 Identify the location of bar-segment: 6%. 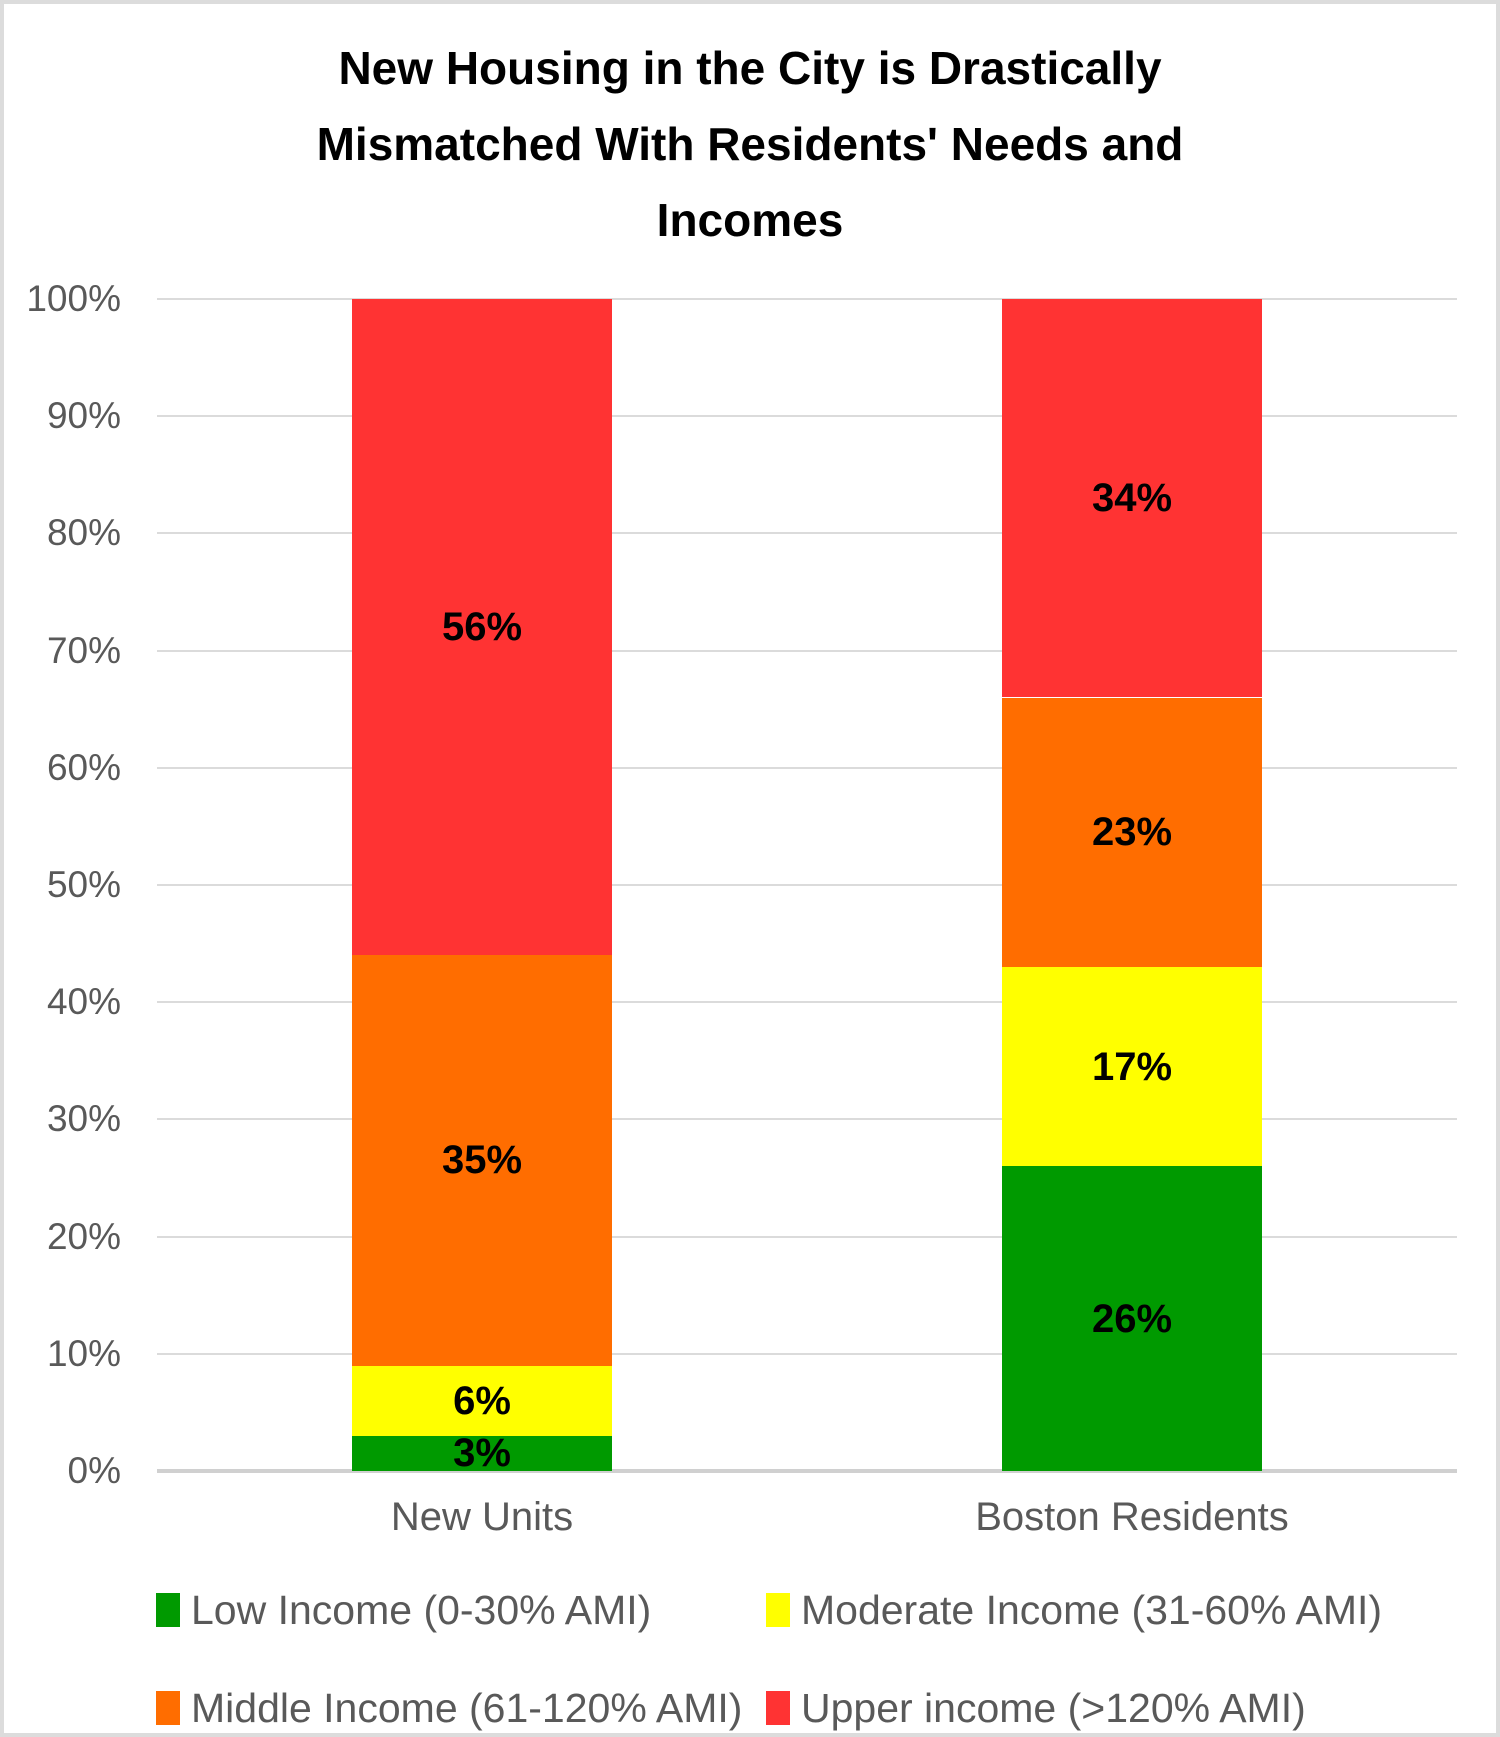
(482, 1400).